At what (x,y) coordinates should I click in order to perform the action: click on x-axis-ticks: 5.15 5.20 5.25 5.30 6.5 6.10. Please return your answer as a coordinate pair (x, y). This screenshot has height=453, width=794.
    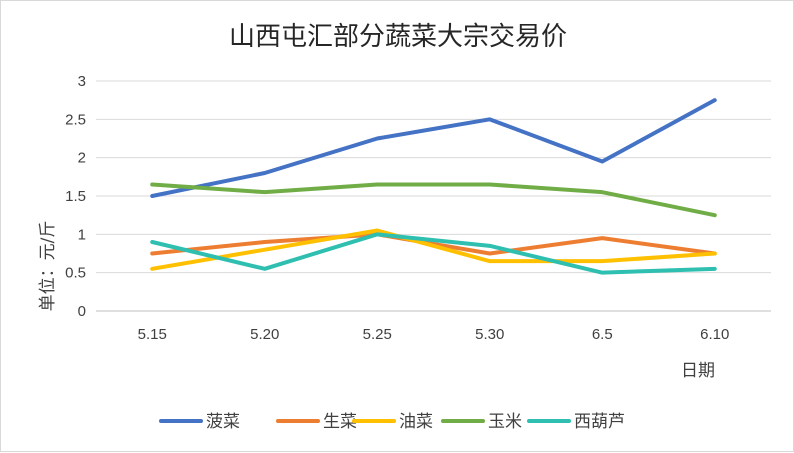
    Looking at the image, I should click on (434, 334).